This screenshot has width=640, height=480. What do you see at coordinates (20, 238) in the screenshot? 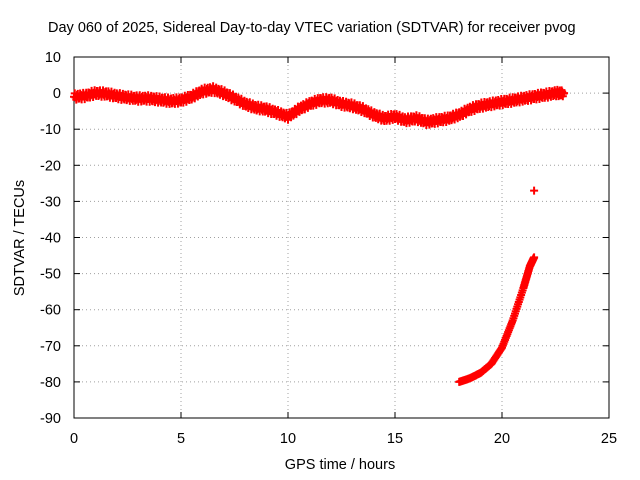
I see `y-axis-label: SDTVAR / TECUs` at bounding box center [20, 238].